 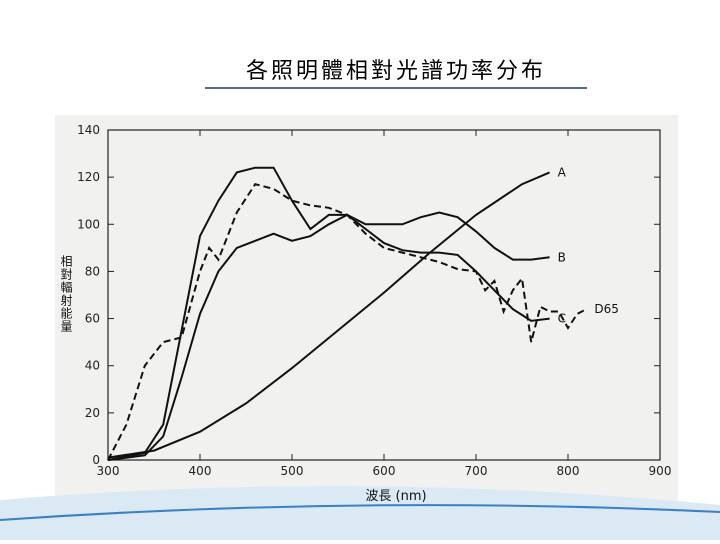 I want to click on y-tick-label: 40, so click(x=92, y=366).